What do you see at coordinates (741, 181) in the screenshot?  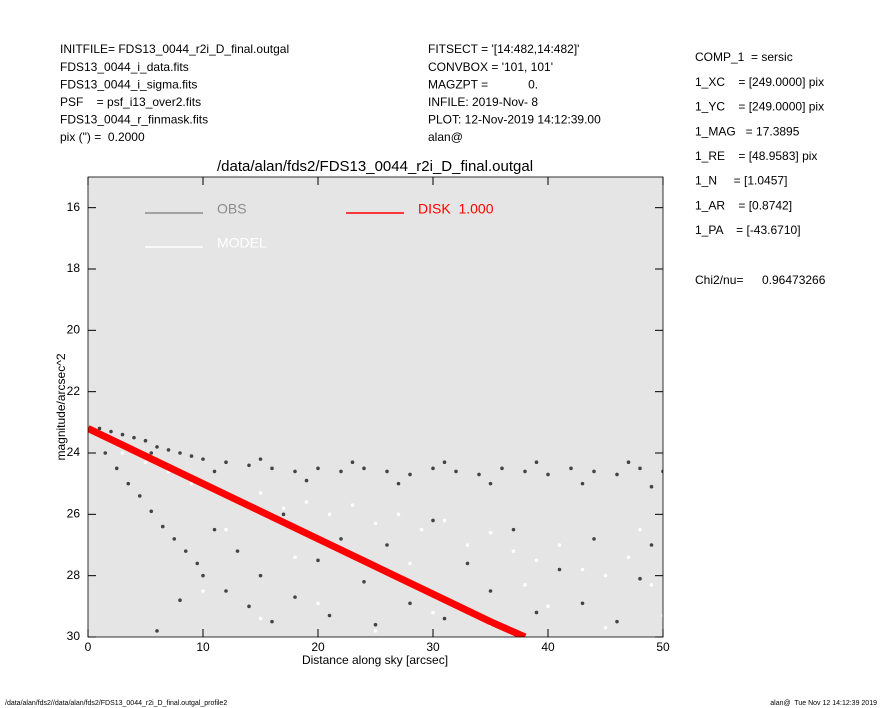 I see `fit-parameter: 1_N = [1.0457]` at bounding box center [741, 181].